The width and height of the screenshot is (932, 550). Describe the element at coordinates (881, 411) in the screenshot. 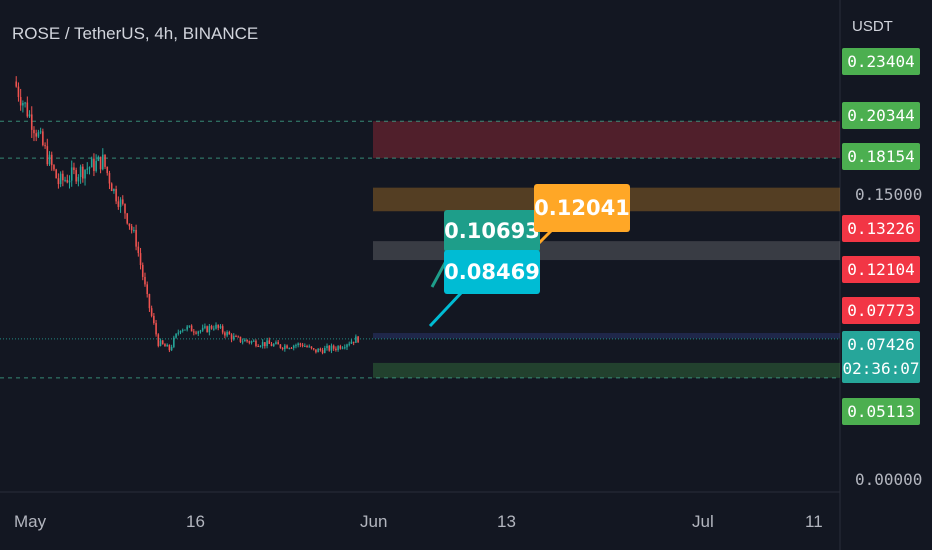

I see `price-tag-7: 0.05113` at that location.